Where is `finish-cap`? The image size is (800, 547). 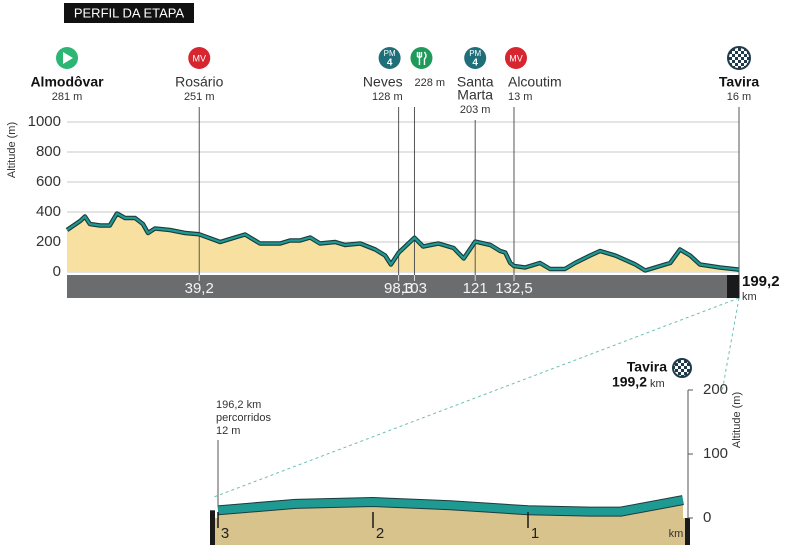 finish-cap is located at coordinates (733, 286).